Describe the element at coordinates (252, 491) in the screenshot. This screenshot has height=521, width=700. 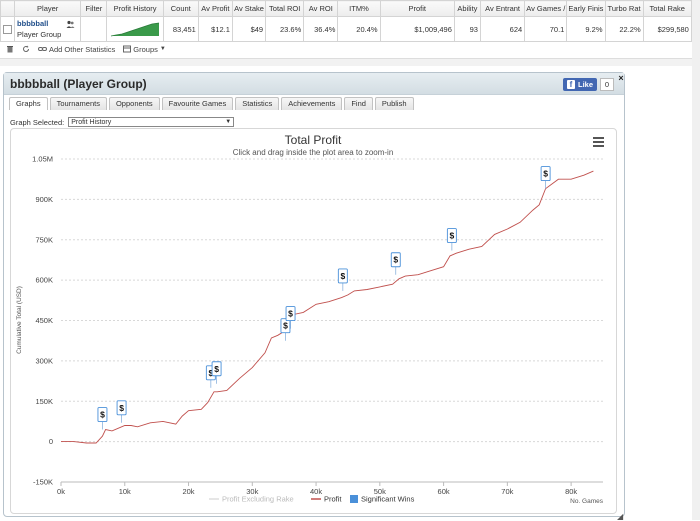
I see `x-tick-label: 30k` at that location.